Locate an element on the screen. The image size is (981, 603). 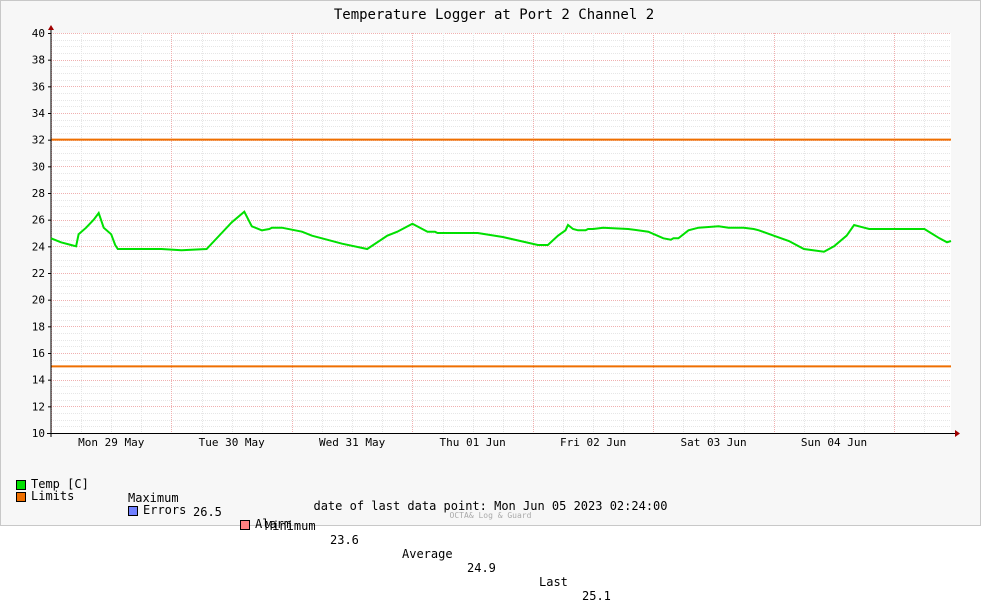
y-tick-label: 20 is located at coordinates (38, 300).